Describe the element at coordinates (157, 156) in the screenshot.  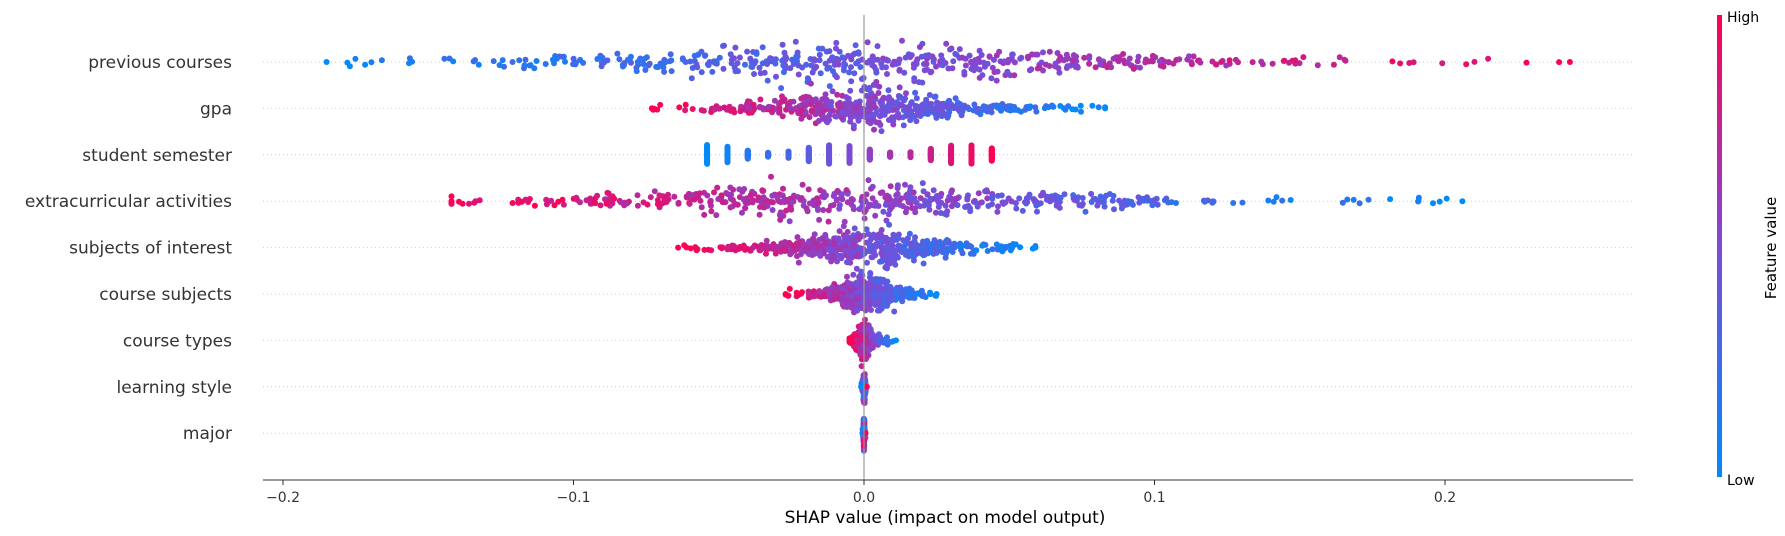
I see `feature-label: student semester` at that location.